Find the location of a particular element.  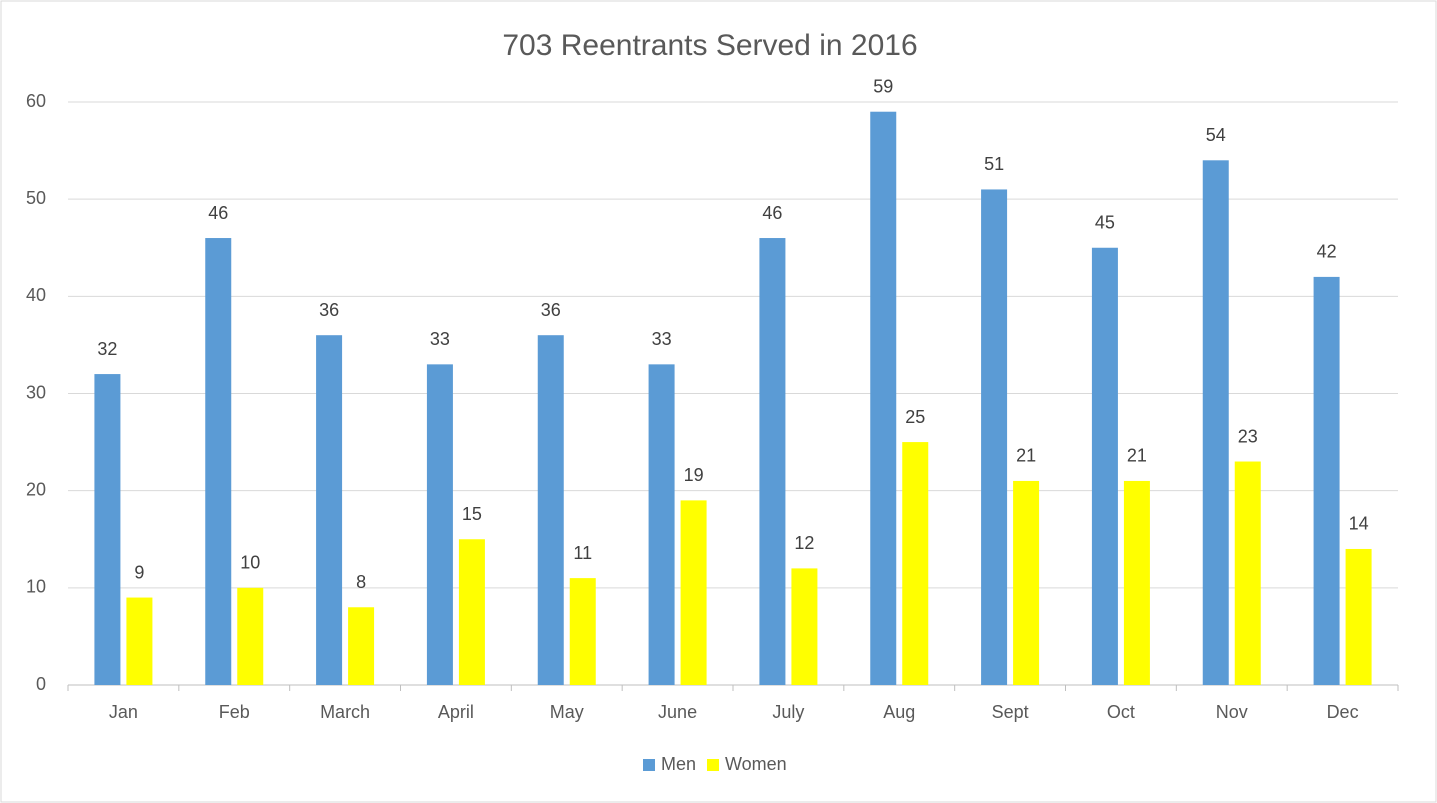

x-tick-label: Jan is located at coordinates (123, 712).